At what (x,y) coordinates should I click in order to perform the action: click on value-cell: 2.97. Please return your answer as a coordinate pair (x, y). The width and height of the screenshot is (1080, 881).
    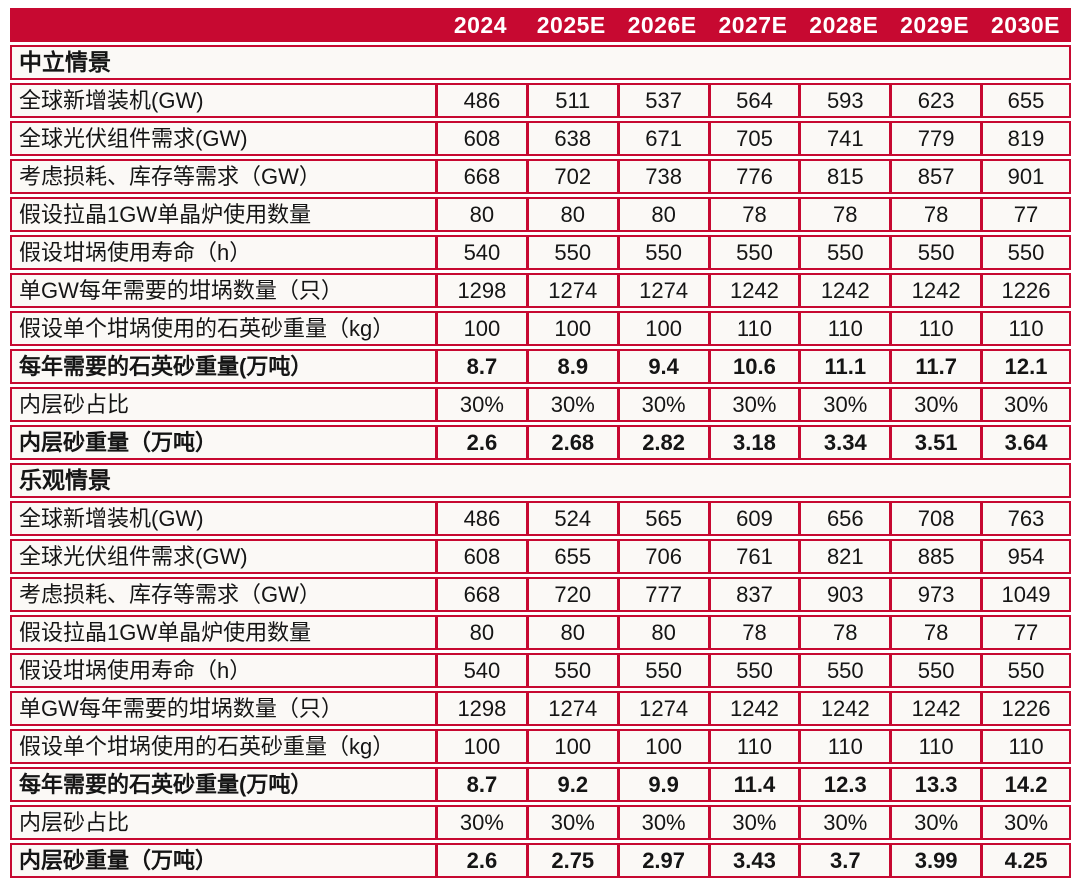
    Looking at the image, I should click on (662, 860).